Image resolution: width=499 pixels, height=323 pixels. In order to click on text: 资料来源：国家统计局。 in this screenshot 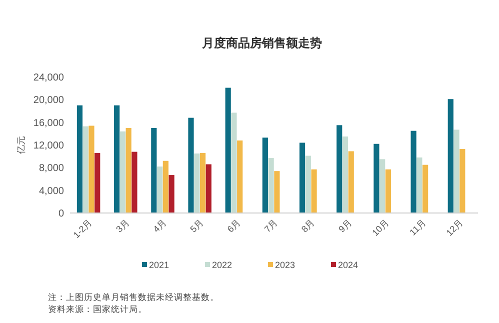, I will do `click(97, 309)`.